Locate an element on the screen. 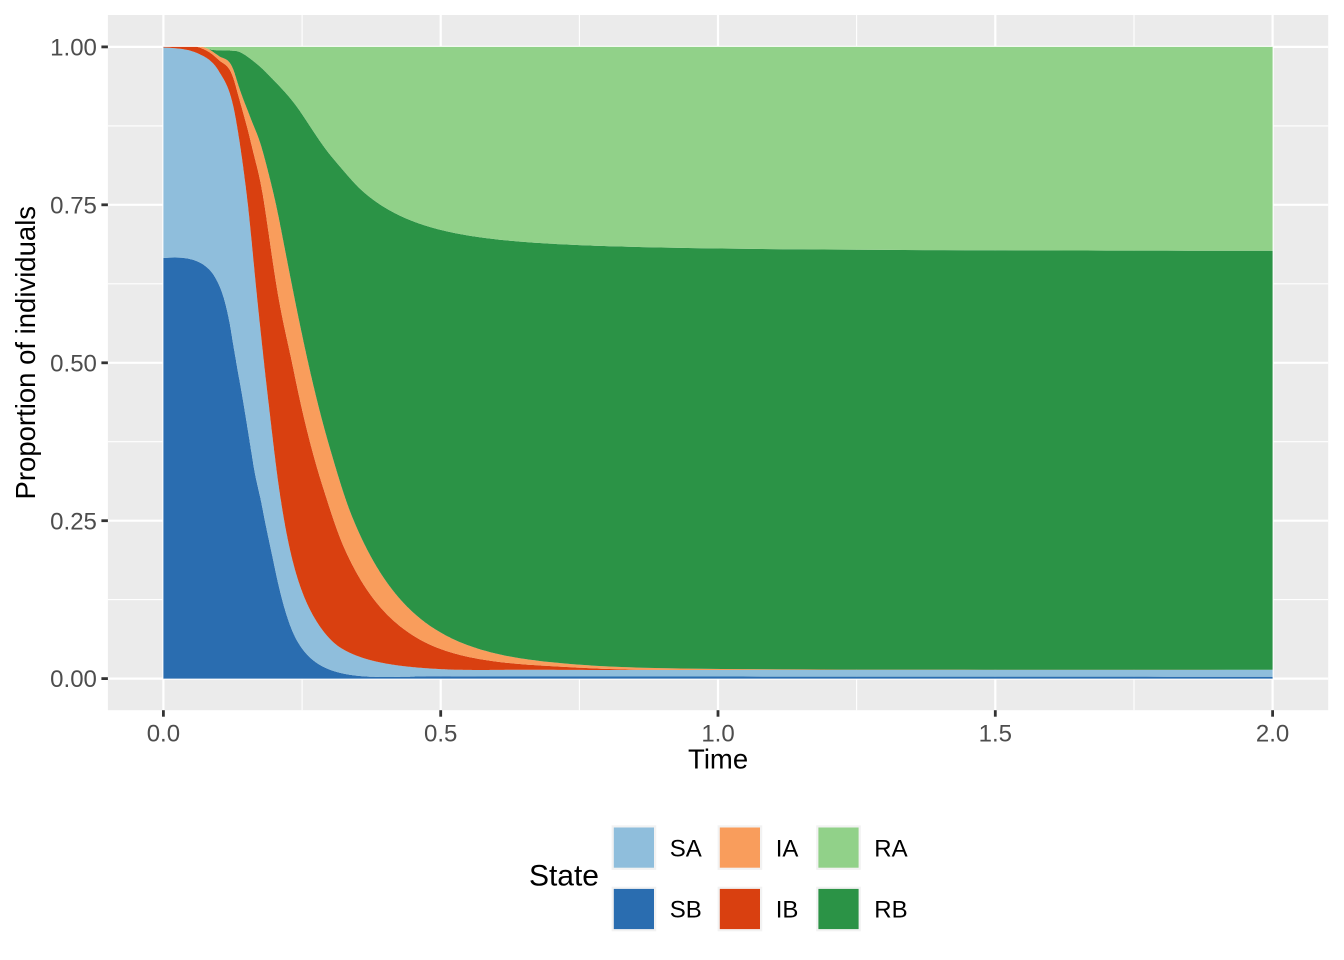 This screenshot has height=960, width=1344. svg-text: RA is located at coordinates (890, 848).